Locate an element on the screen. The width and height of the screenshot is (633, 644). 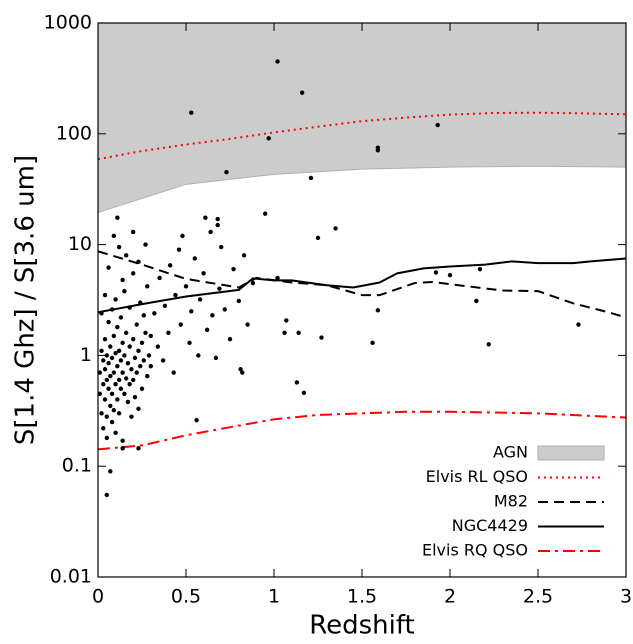
y-tick-label: 0.01 is located at coordinates (71, 577).